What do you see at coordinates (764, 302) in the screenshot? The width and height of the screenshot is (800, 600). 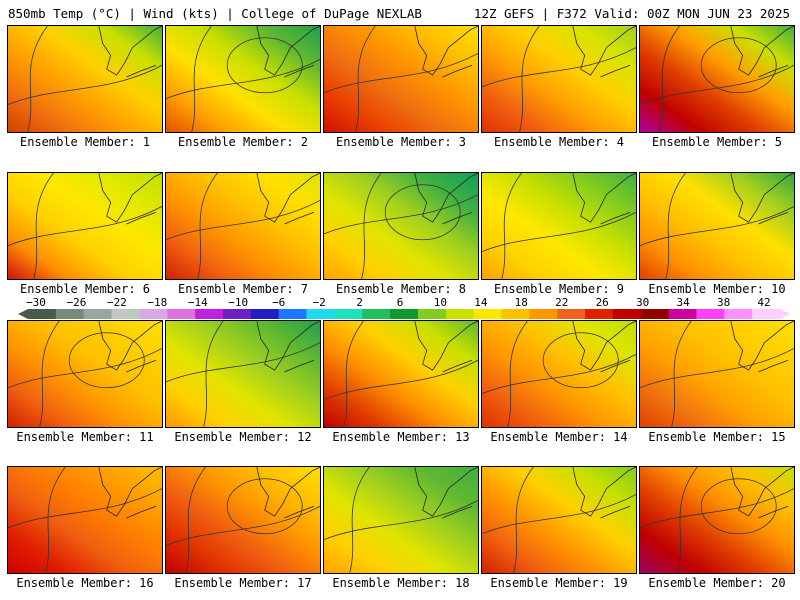 I see `colorbar-tick-label: 42` at bounding box center [764, 302].